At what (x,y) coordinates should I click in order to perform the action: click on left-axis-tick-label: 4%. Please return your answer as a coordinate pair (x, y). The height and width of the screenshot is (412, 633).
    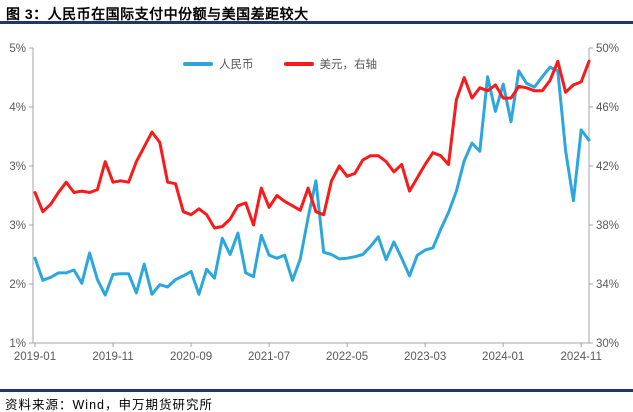
    Looking at the image, I should click on (17, 108).